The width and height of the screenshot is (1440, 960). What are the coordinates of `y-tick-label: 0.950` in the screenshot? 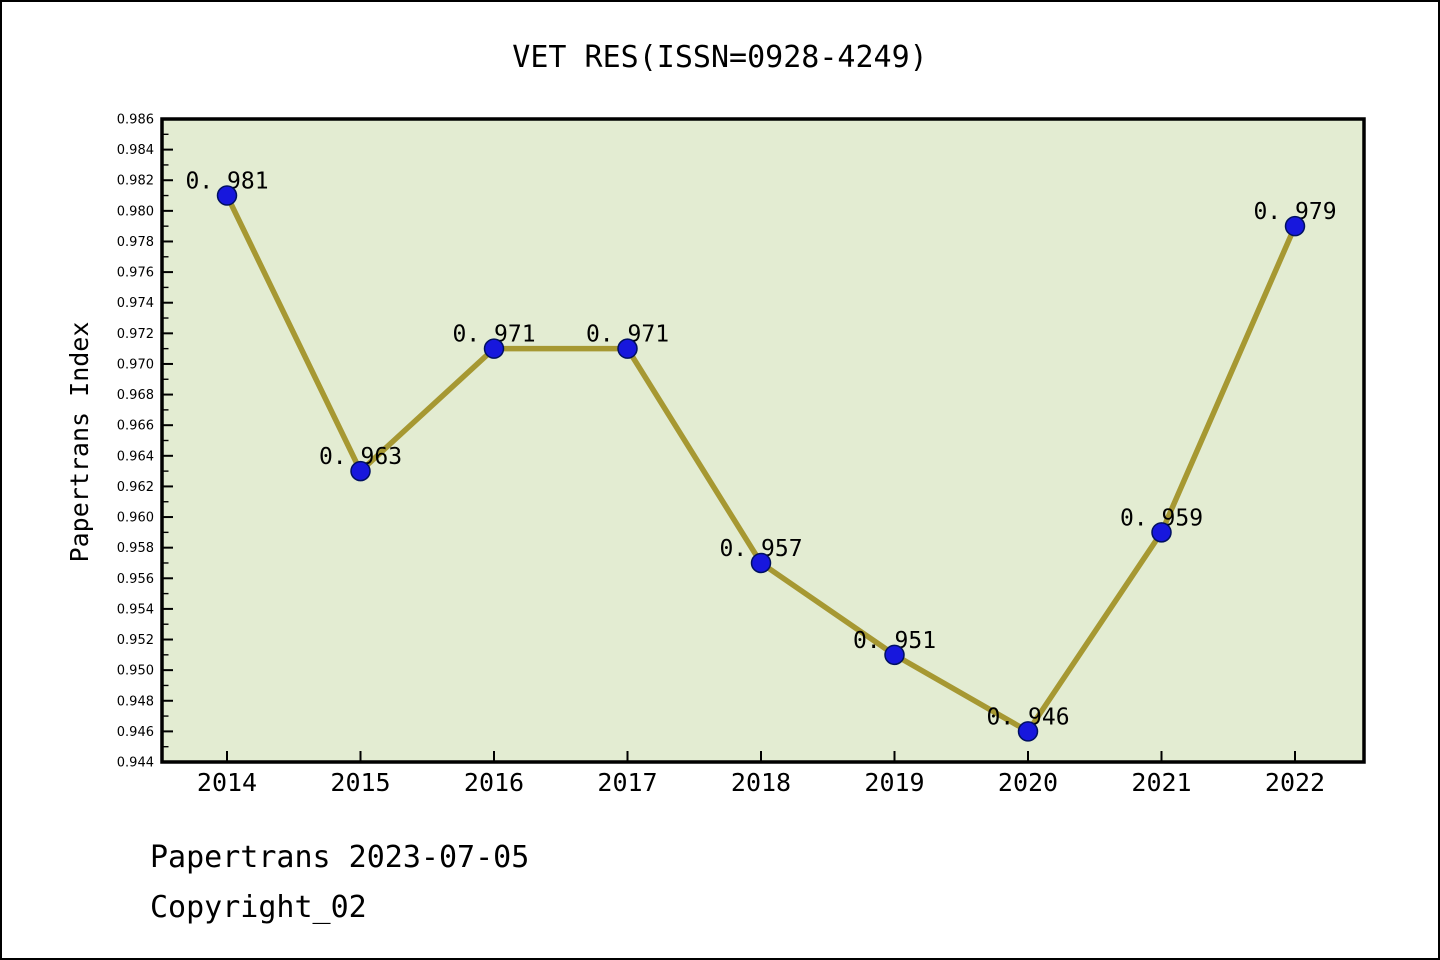 It's located at (135, 671).